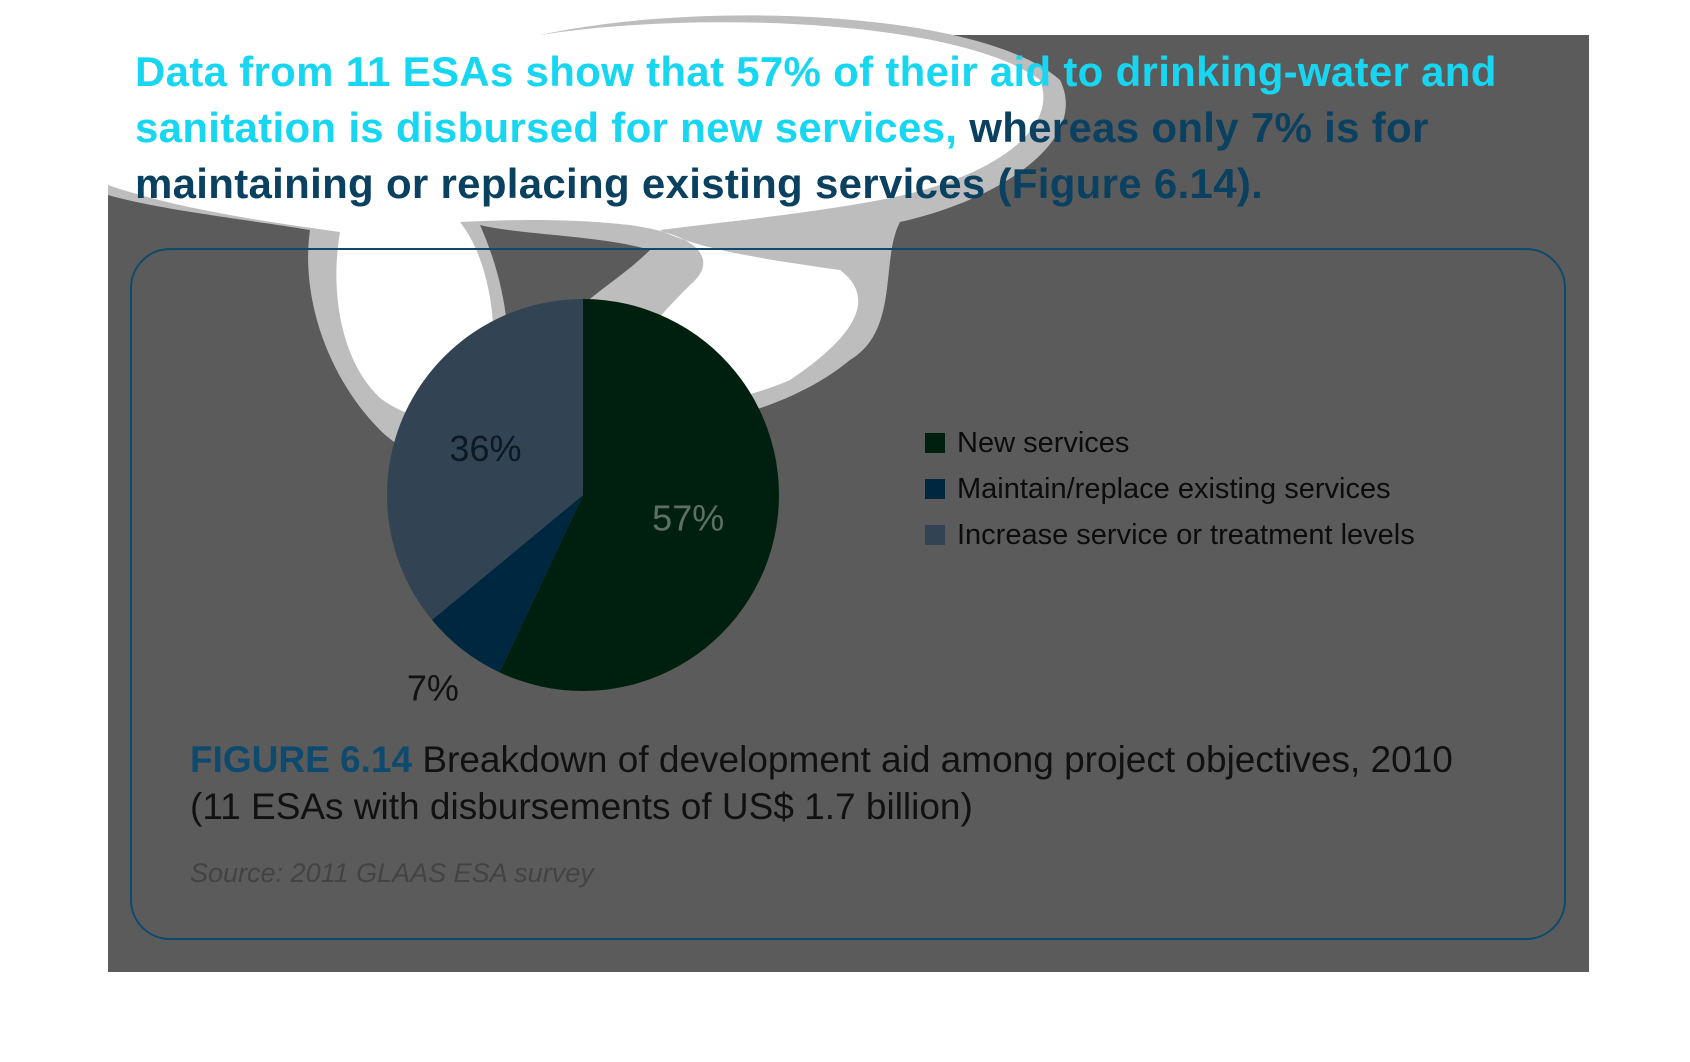 The height and width of the screenshot is (1062, 1690). What do you see at coordinates (433, 688) in the screenshot?
I see `pie-label-2: 7%` at bounding box center [433, 688].